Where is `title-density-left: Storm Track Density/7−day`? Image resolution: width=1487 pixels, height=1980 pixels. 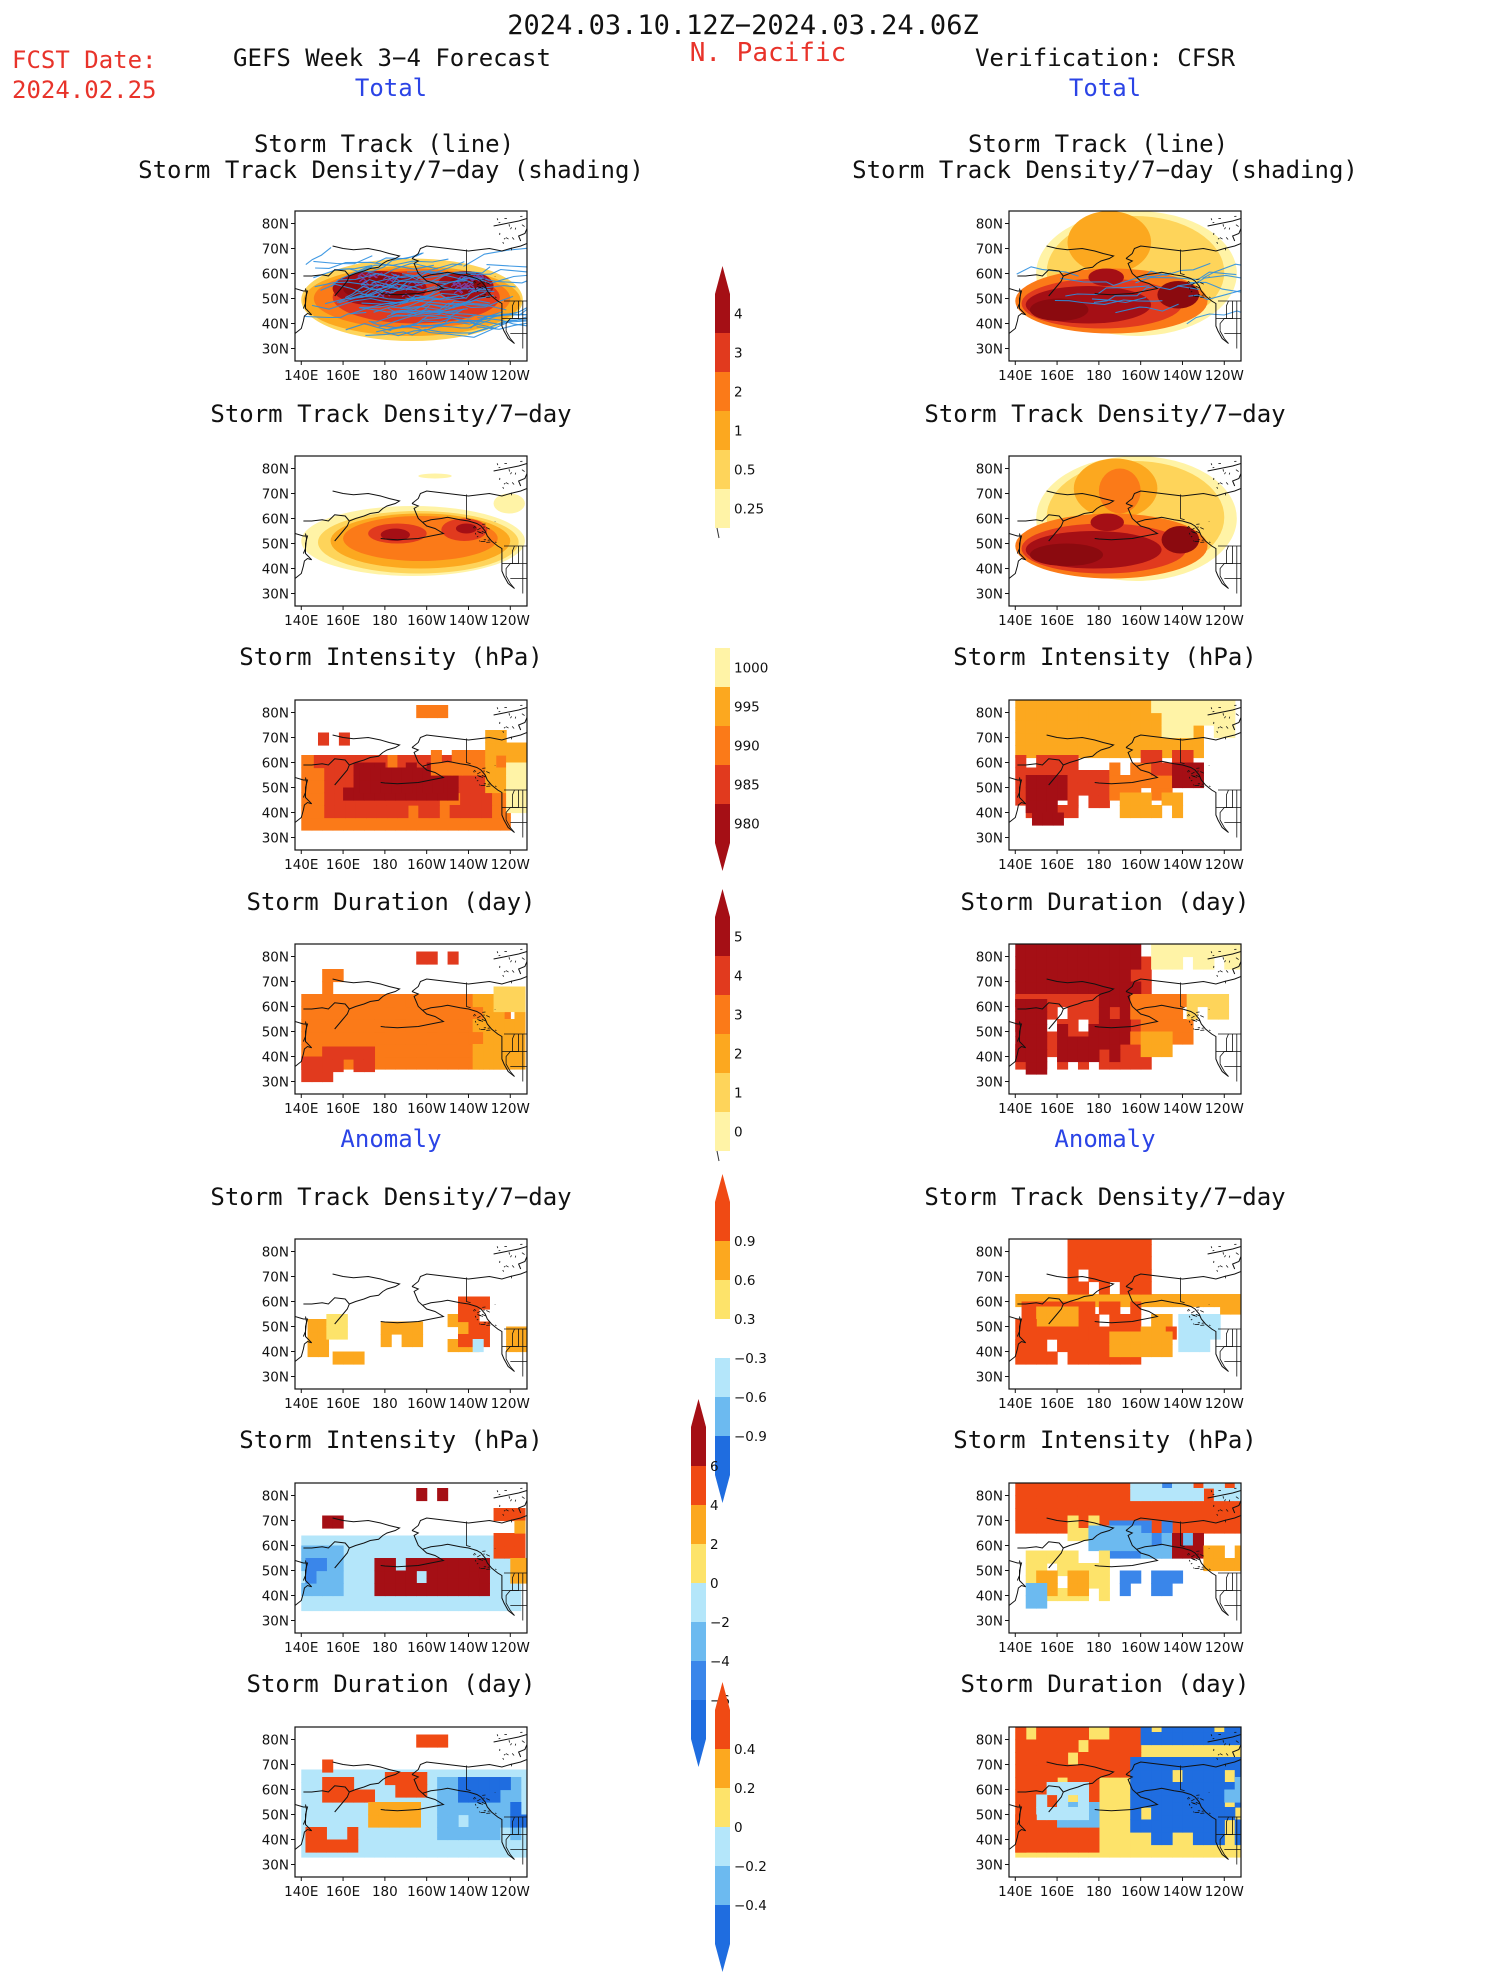 title-density-left: Storm Track Density/7−day is located at coordinates (390, 414).